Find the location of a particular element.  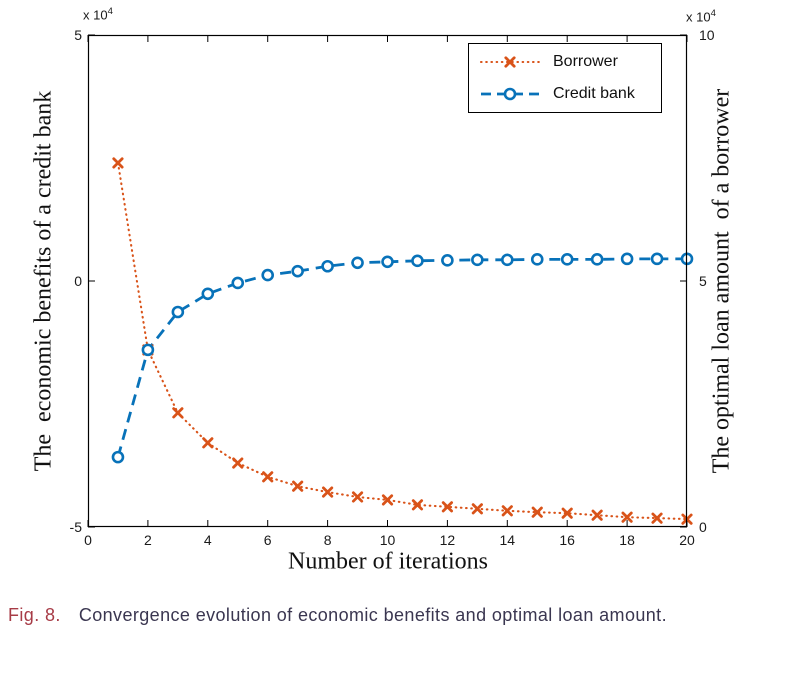

left-tick-label: 5 is located at coordinates (78, 35).